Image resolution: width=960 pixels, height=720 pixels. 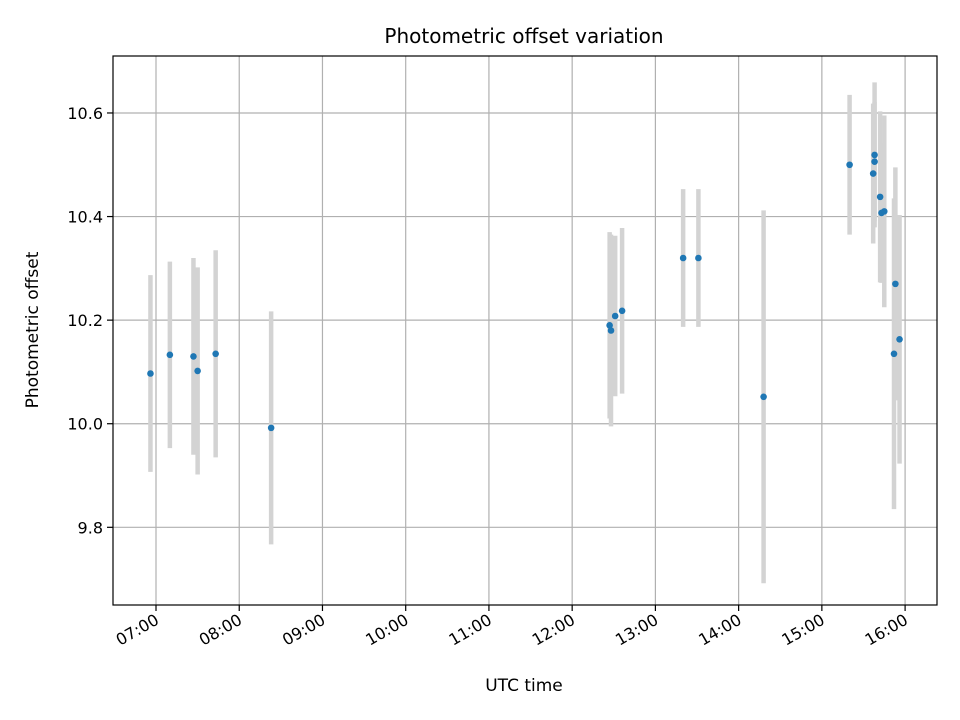 I want to click on y-tick-label: 9.8, so click(x=90, y=527).